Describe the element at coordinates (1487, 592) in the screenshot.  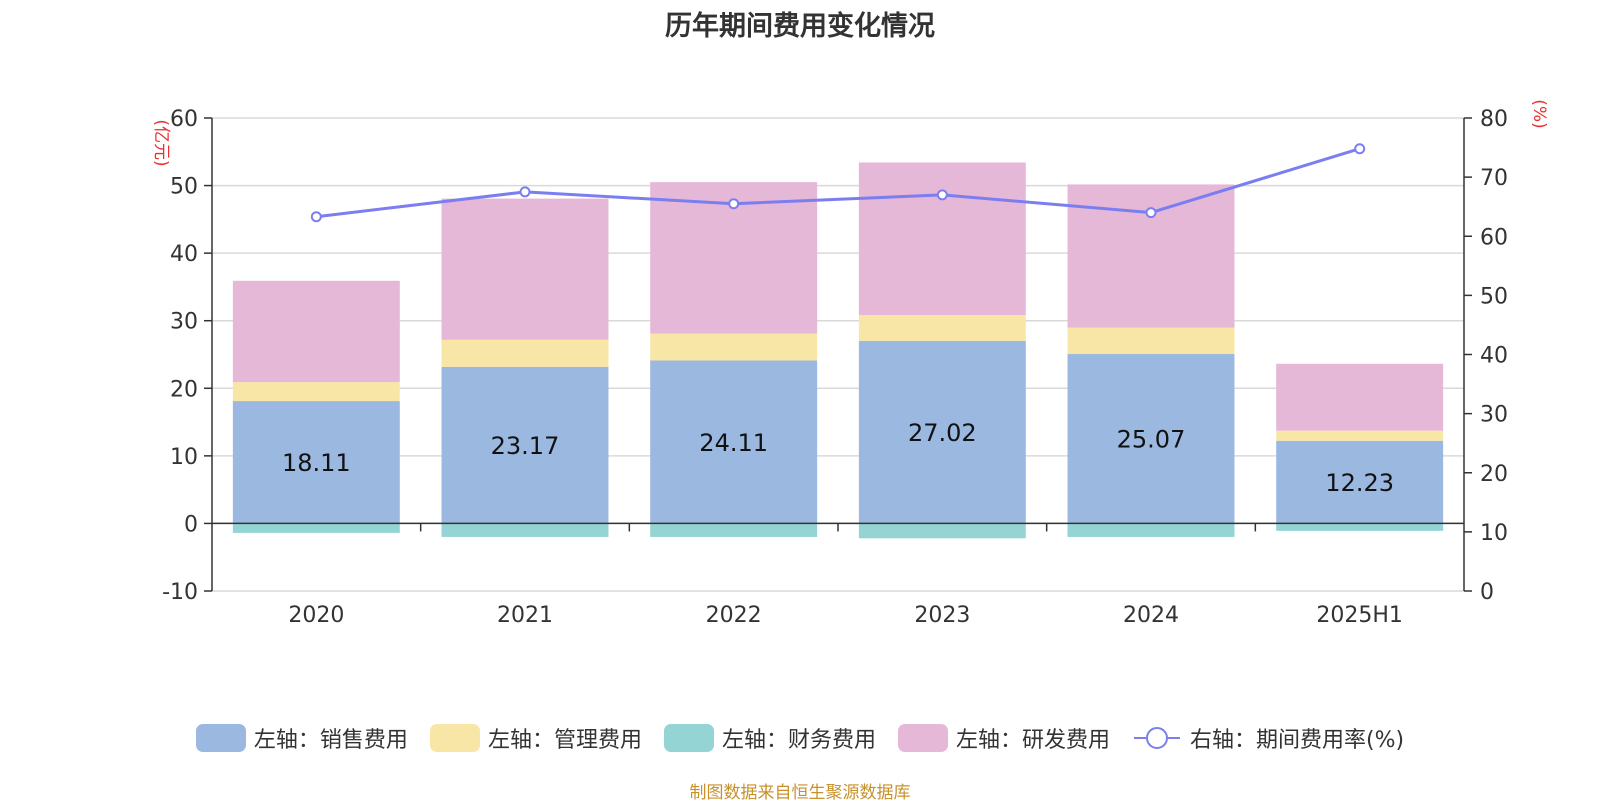
I see `right-axis-tick-label: 0` at that location.